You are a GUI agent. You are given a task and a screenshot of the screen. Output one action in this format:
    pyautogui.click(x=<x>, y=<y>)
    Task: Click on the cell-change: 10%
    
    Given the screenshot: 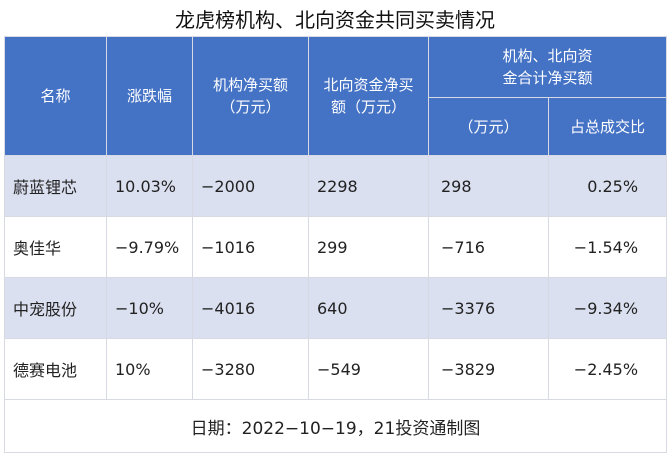 What is the action you would take?
    pyautogui.click(x=149, y=369)
    